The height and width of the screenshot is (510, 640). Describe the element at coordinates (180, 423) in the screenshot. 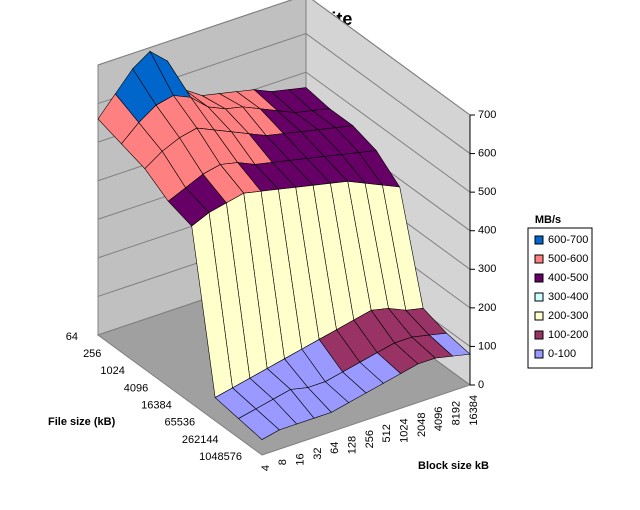

I see `depth-tick-label: 65536` at that location.